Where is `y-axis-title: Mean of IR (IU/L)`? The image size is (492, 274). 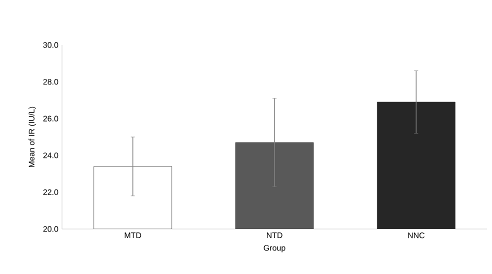
y-axis-title: Mean of IR (IU/L) is located at coordinates (32, 137).